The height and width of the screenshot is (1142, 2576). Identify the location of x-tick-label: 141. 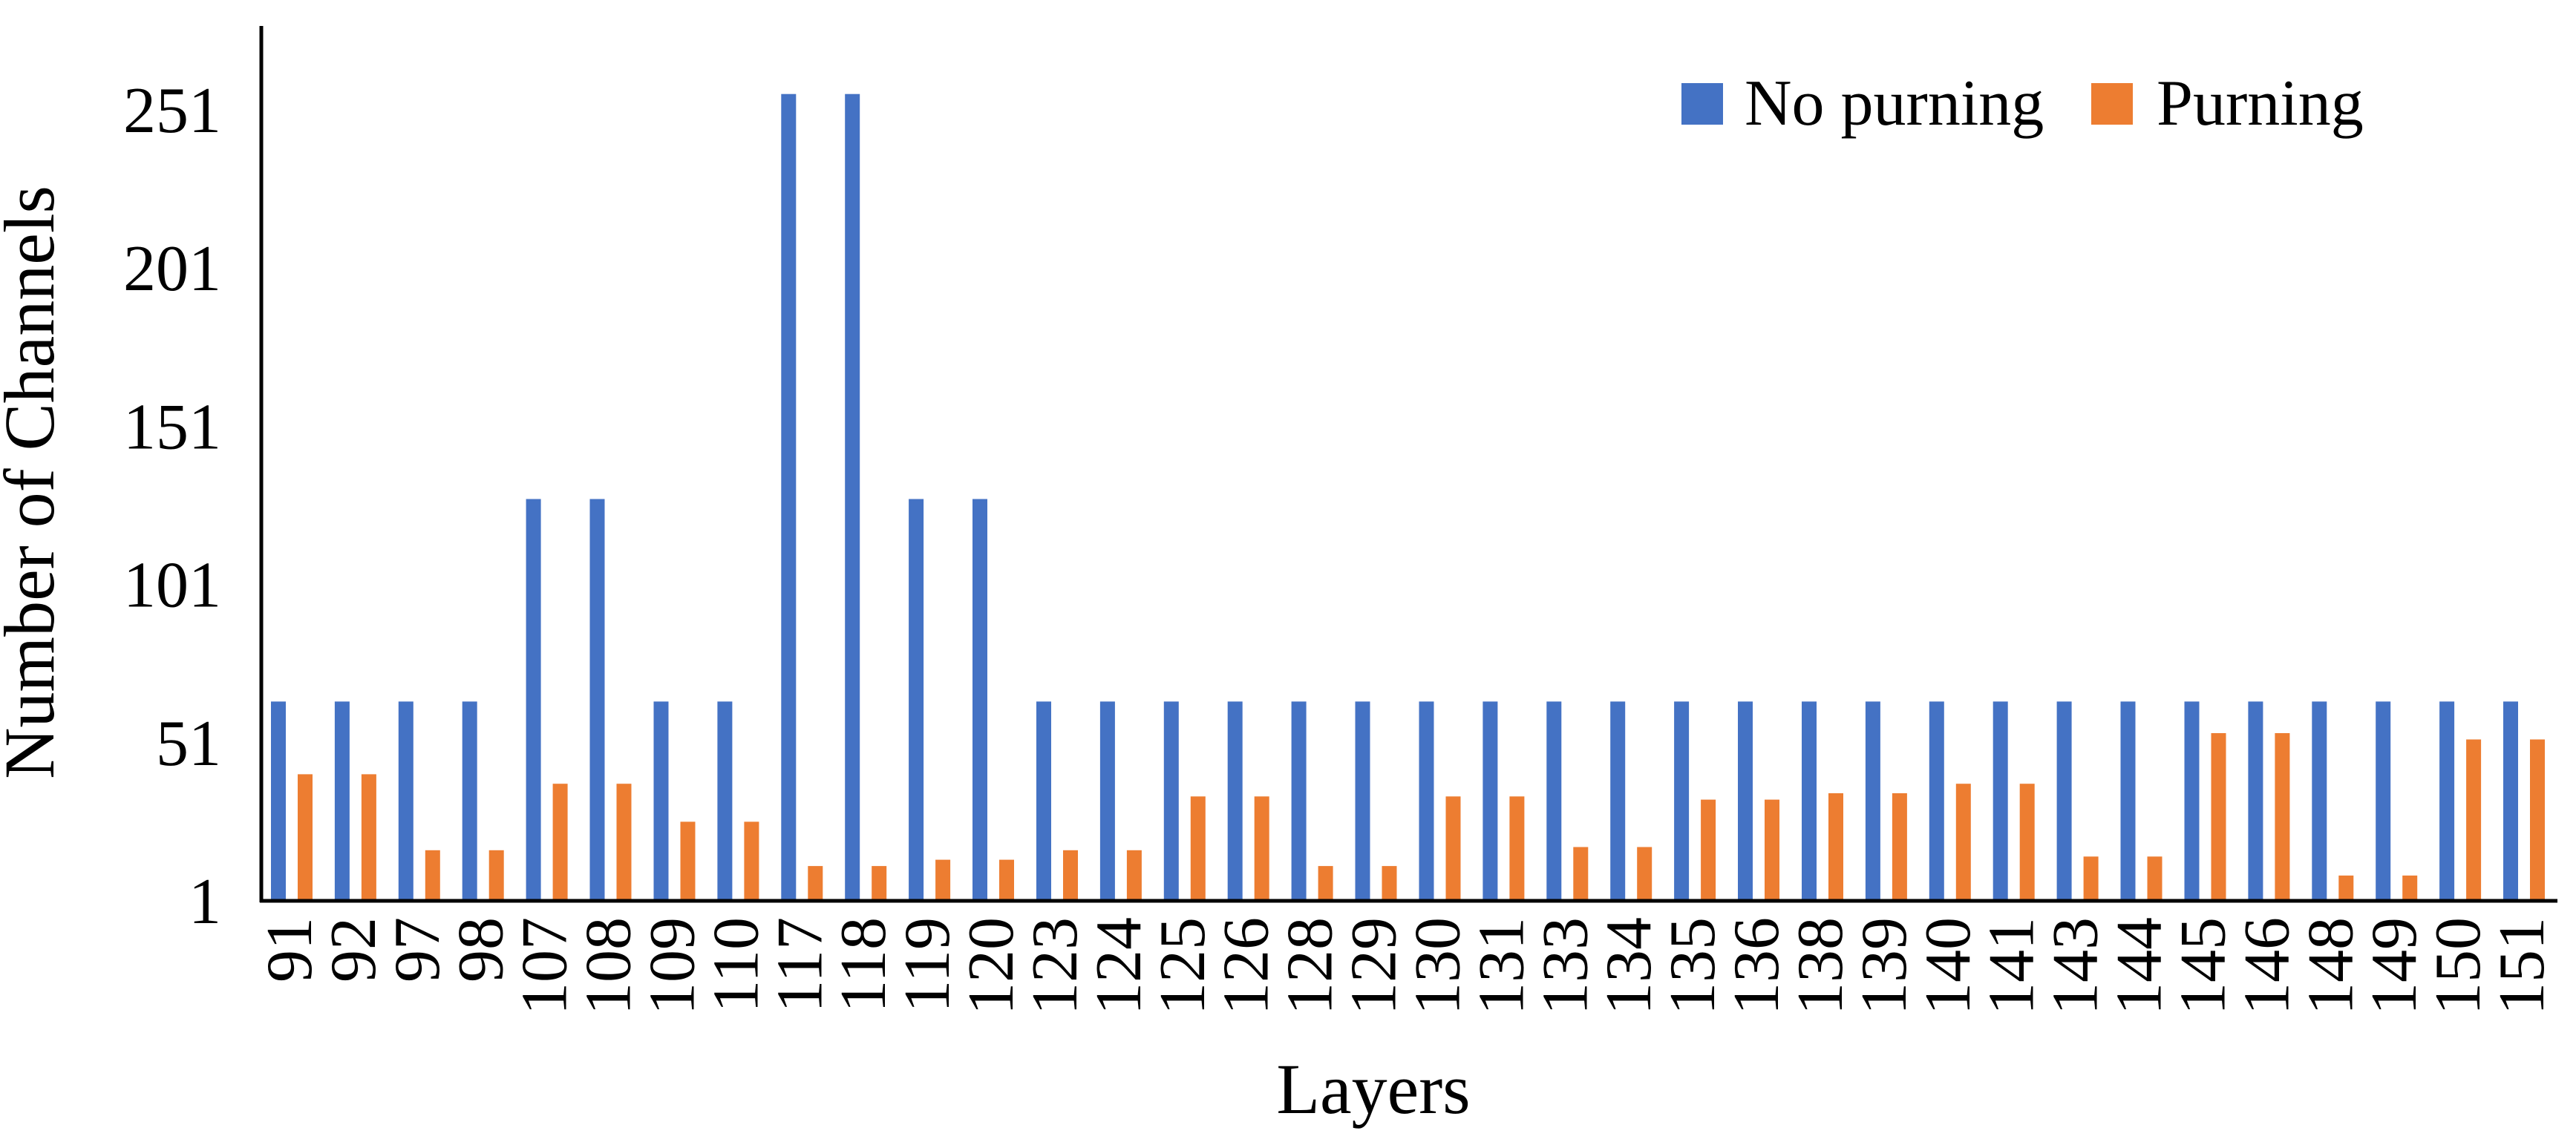
(2012, 966).